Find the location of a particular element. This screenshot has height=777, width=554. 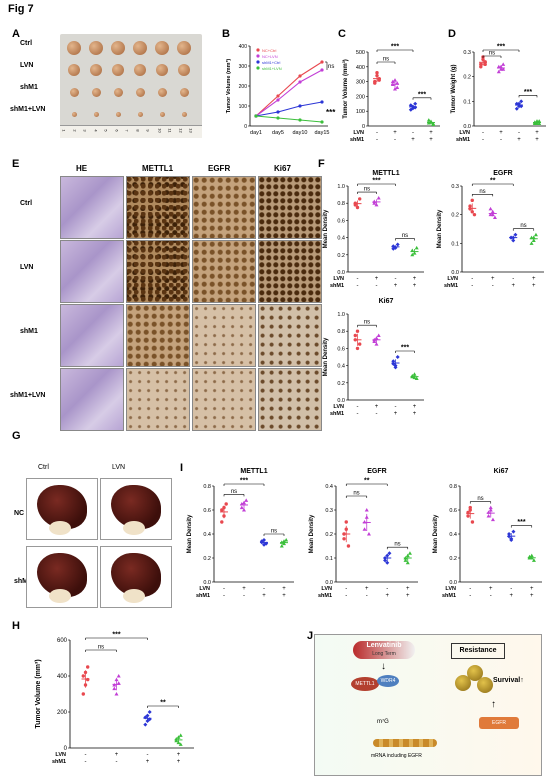

ihc-image-shm1+lvn-ki67 is located at coordinates (290, 399).